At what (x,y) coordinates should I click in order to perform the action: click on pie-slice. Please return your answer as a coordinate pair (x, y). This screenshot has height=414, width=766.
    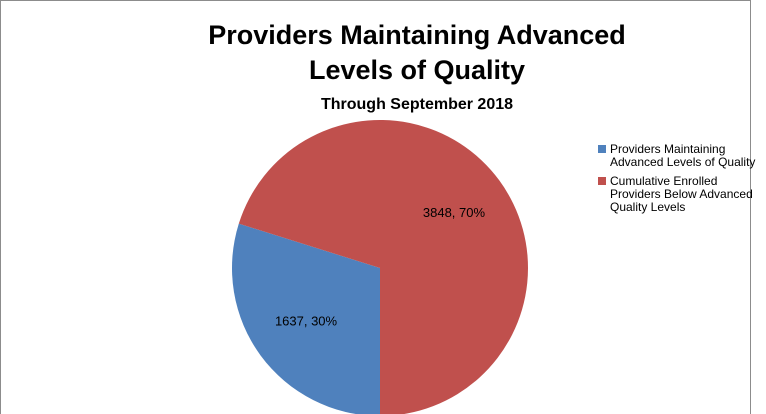
    Looking at the image, I should click on (306, 318).